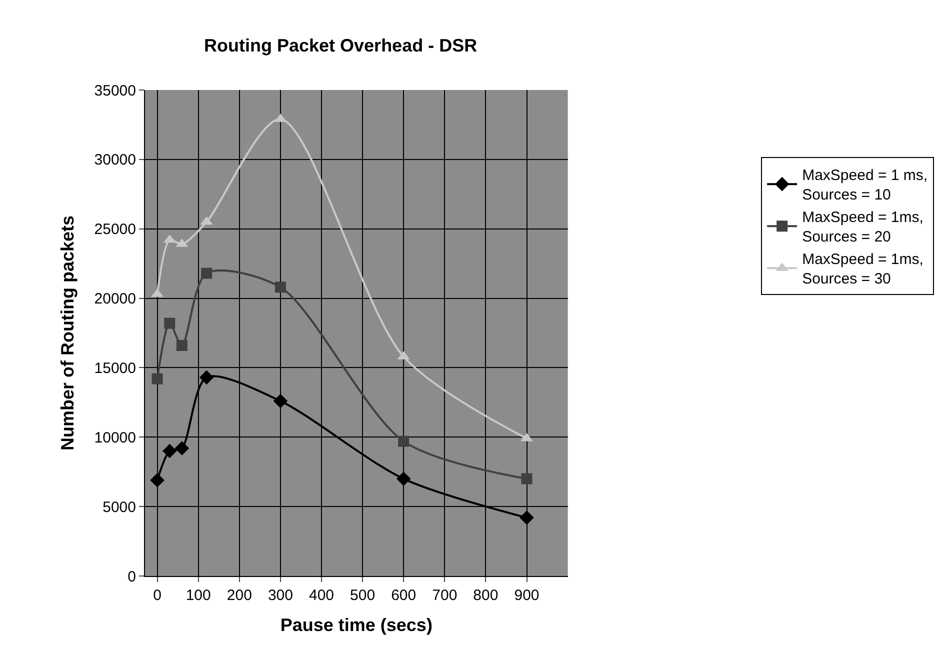  Describe the element at coordinates (321, 595) in the screenshot. I see `x-tick-label: 400` at that location.